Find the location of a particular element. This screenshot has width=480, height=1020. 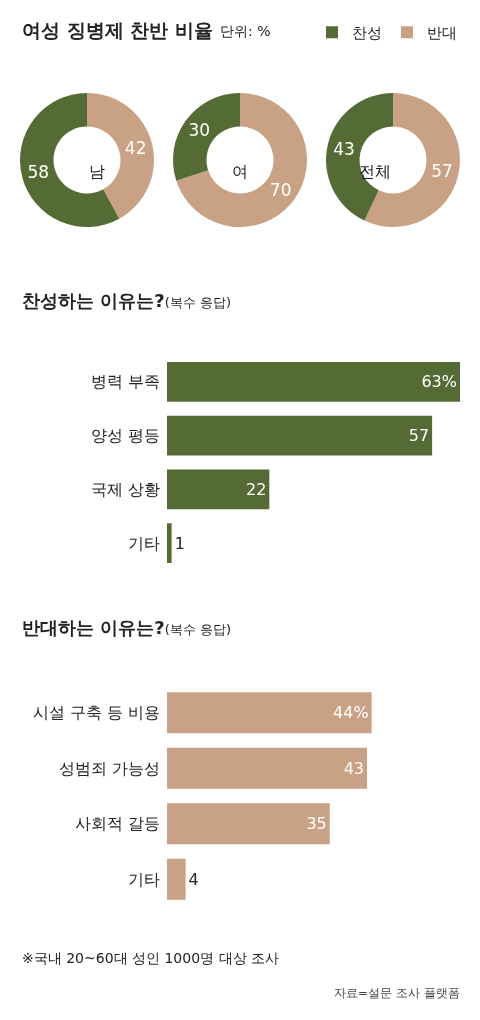

data-label: 30 is located at coordinates (199, 130).